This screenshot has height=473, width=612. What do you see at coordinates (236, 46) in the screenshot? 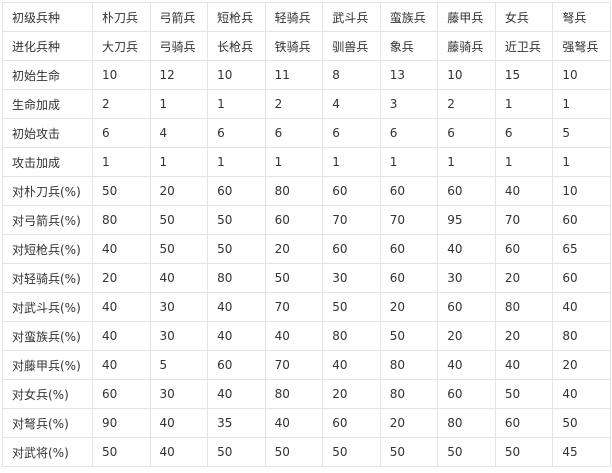
I see `table-cell: 长枪兵` at bounding box center [236, 46].